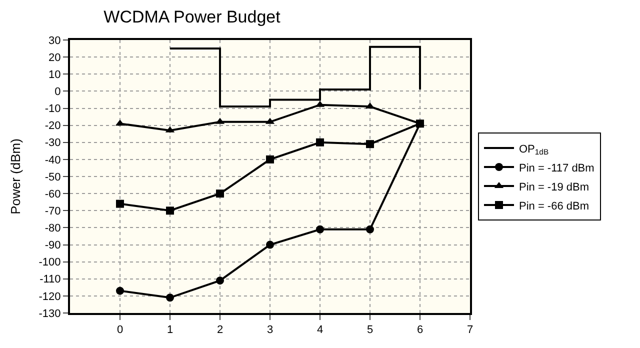 Image resolution: width=640 pixels, height=348 pixels. What do you see at coordinates (52, 228) in the screenshot?
I see `y-tick-label: -80` at bounding box center [52, 228].